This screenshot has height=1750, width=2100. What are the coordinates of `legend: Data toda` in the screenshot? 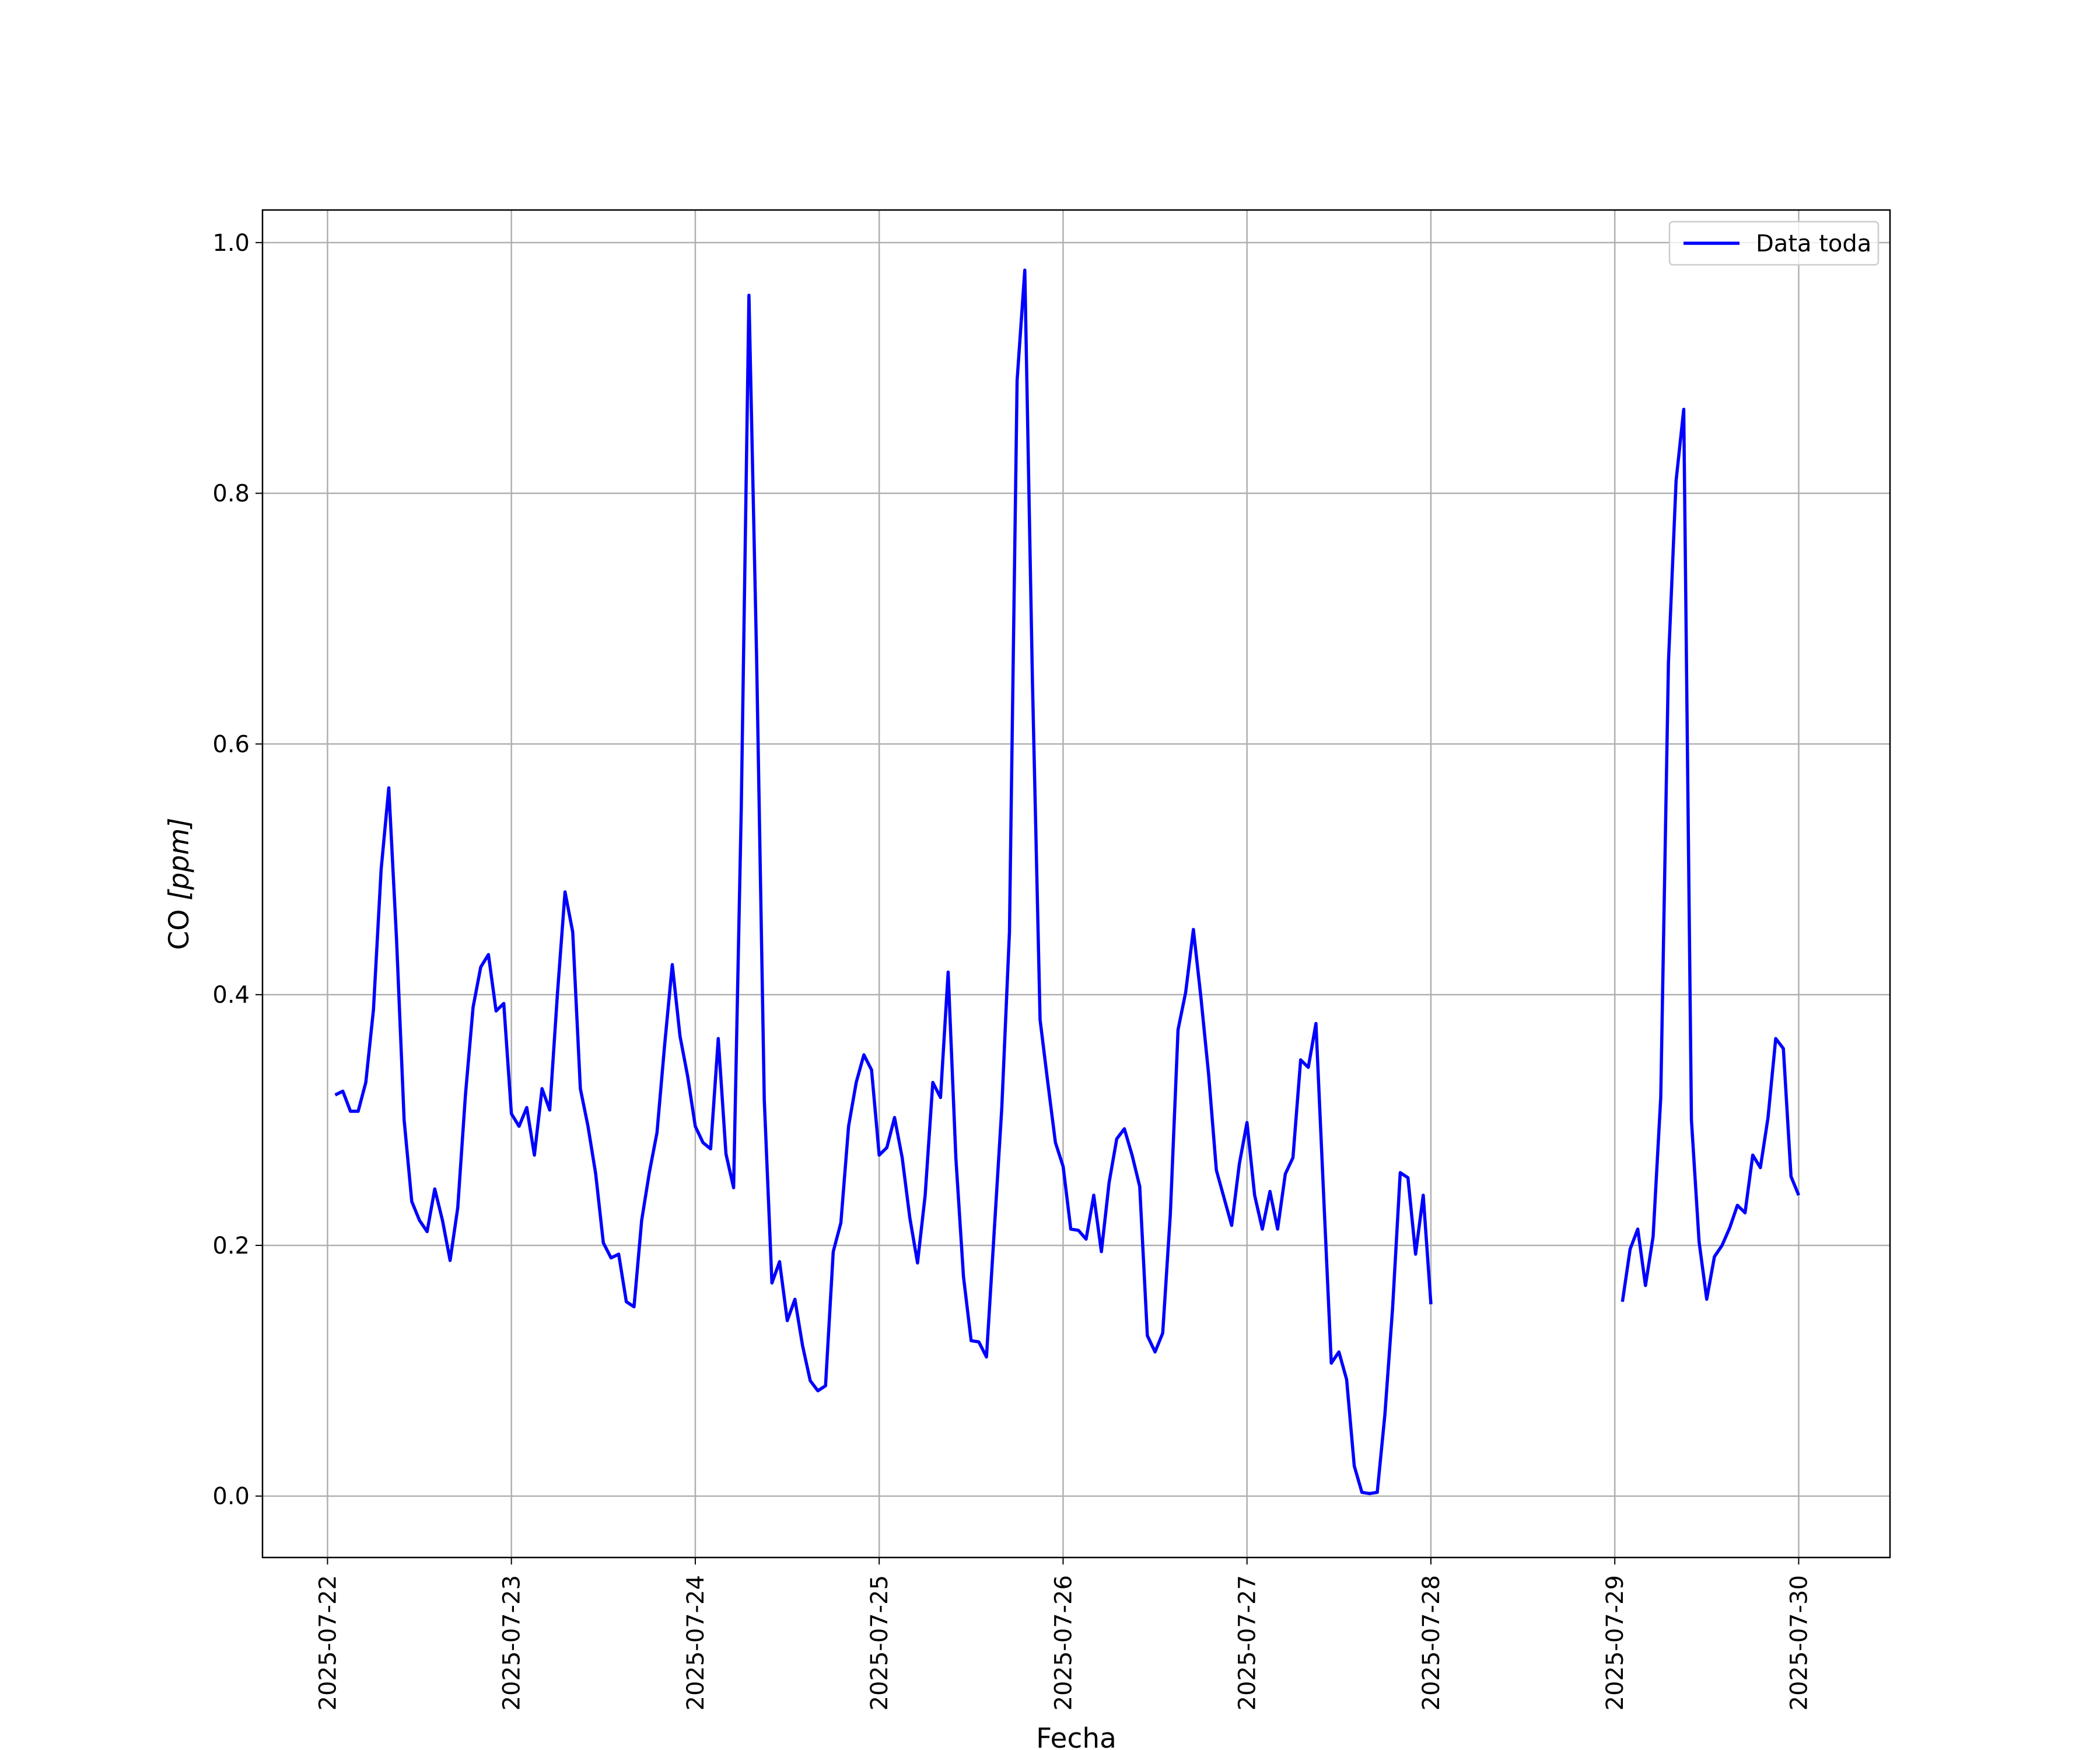 It's located at (1774, 243).